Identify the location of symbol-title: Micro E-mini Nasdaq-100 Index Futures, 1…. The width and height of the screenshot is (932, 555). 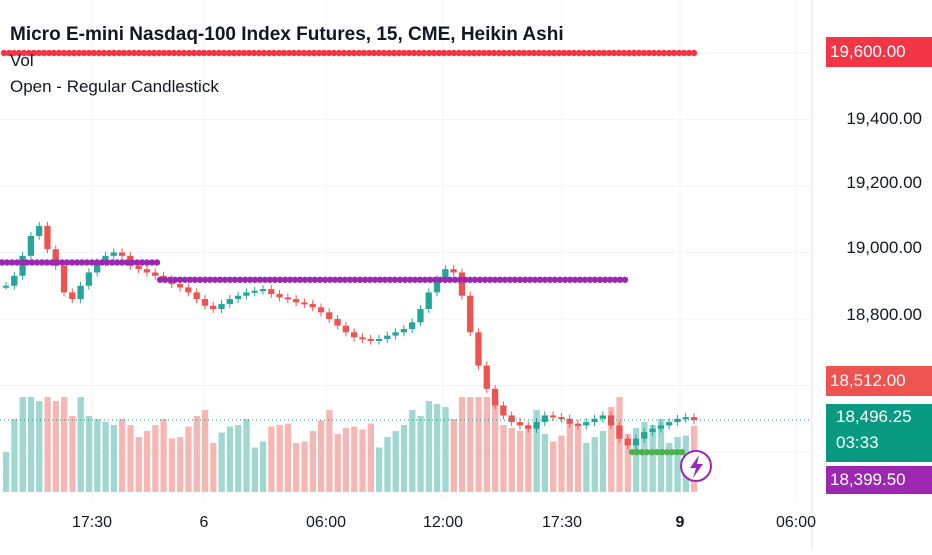
(287, 34).